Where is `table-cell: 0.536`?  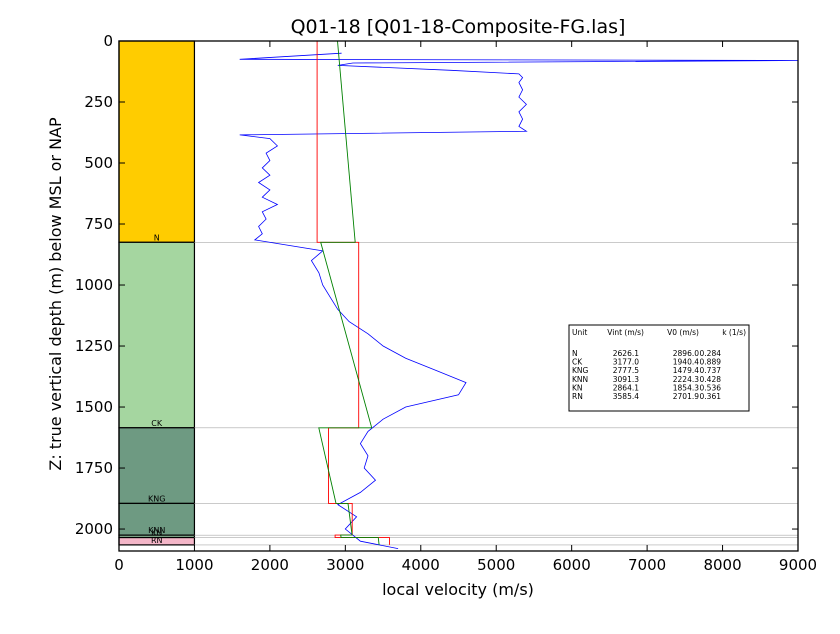 table-cell: 0.536 is located at coordinates (711, 387).